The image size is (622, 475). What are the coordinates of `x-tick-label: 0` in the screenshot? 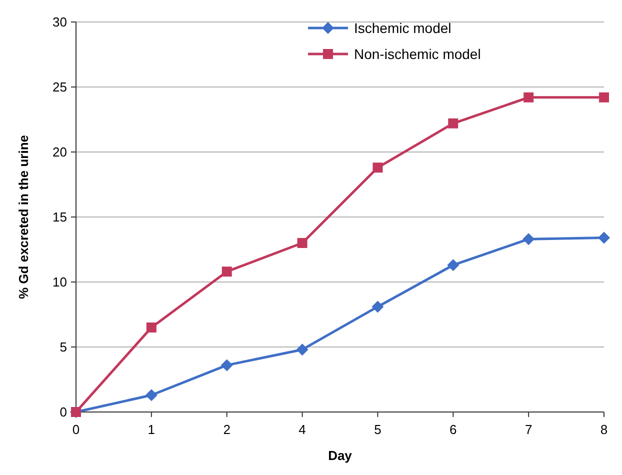 It's located at (76, 429).